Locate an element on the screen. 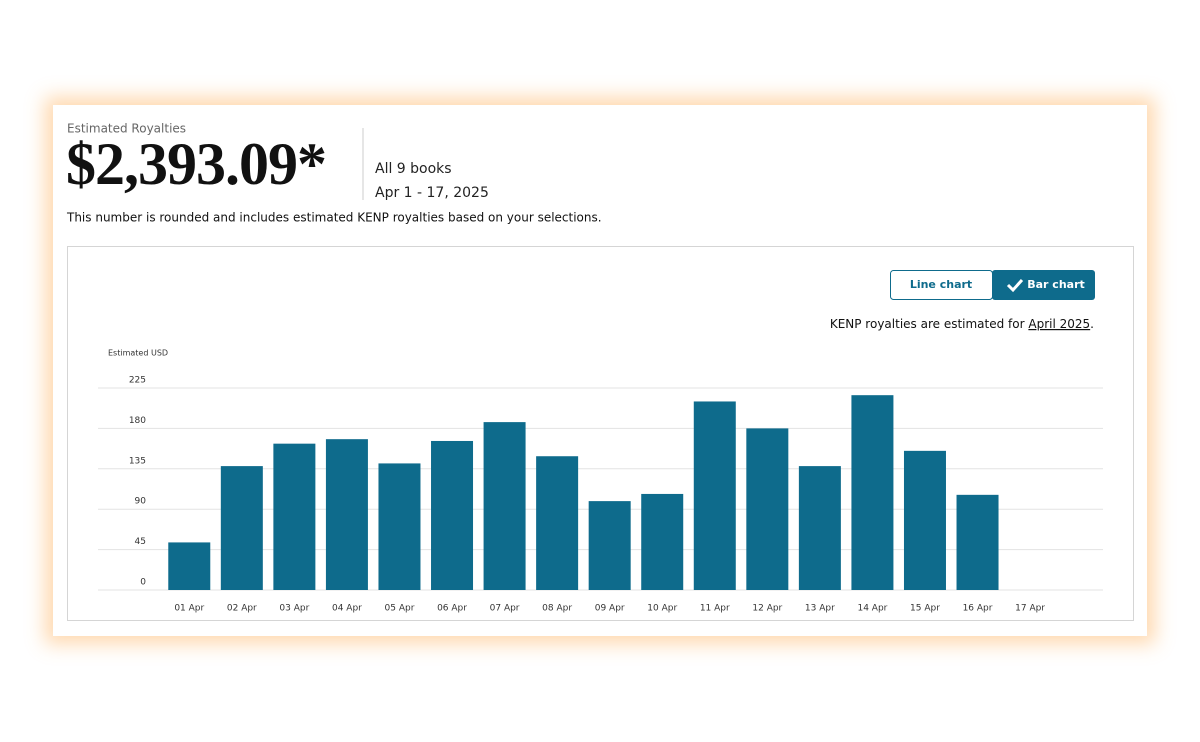 The width and height of the screenshot is (1200, 742). date-range: Apr 1 - 17, 2025 is located at coordinates (432, 193).